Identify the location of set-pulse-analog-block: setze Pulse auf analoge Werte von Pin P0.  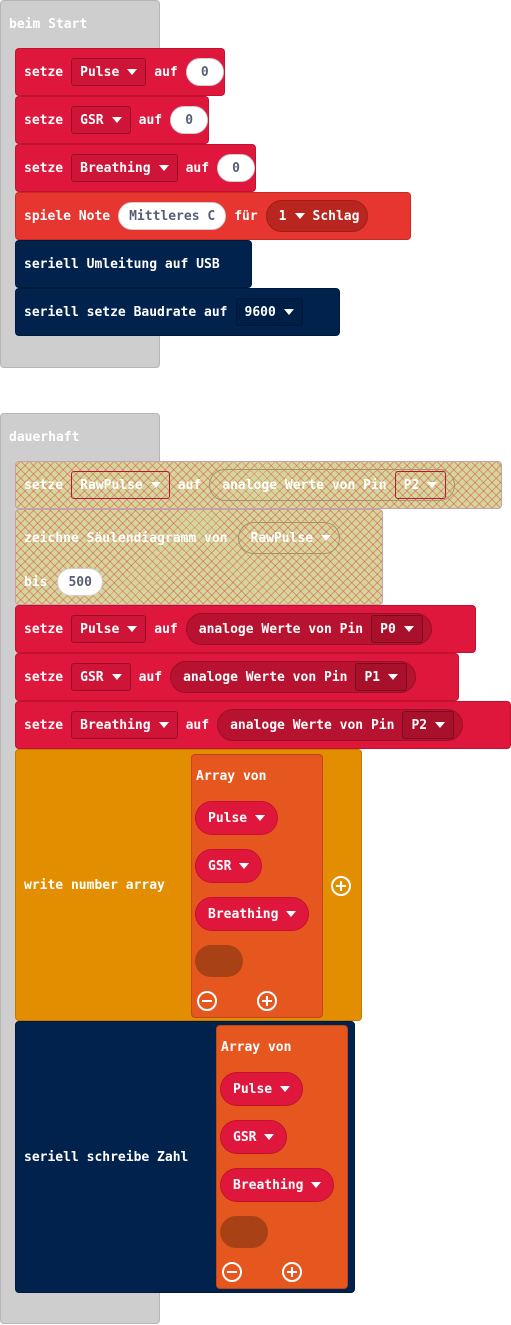
(245, 629).